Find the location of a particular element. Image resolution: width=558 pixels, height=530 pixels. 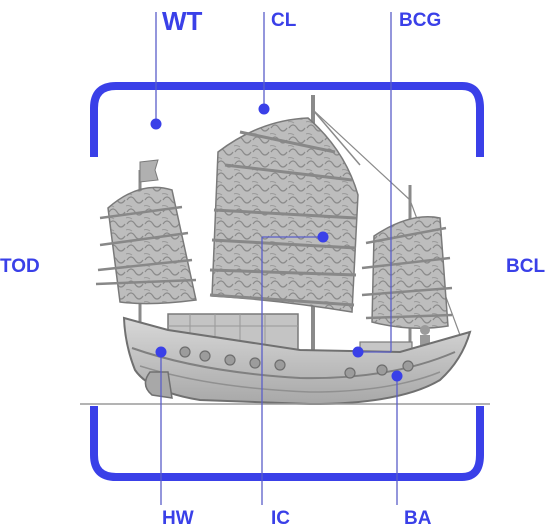

label-ic: IC is located at coordinates (280, 518).